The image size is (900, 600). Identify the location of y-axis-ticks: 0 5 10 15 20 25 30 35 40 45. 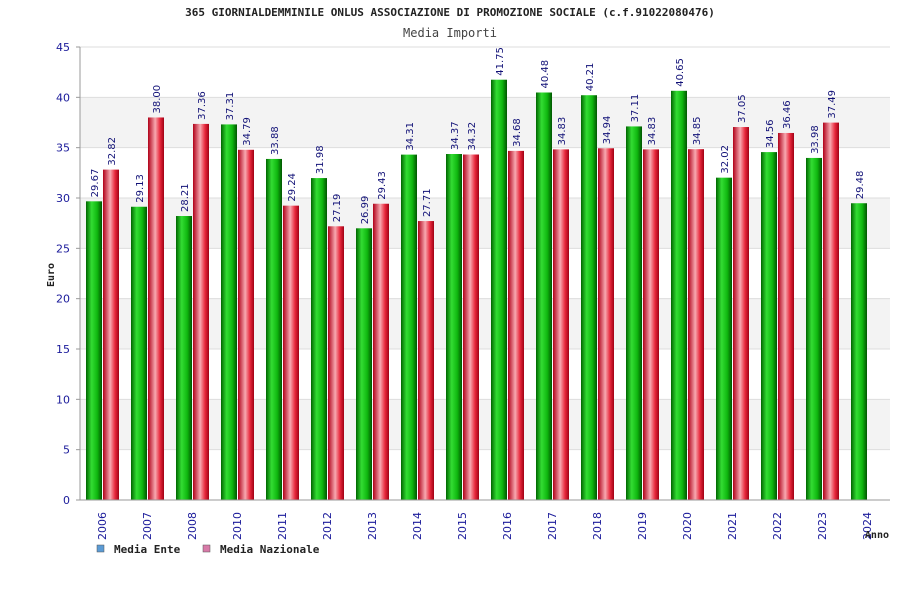
(68, 274).